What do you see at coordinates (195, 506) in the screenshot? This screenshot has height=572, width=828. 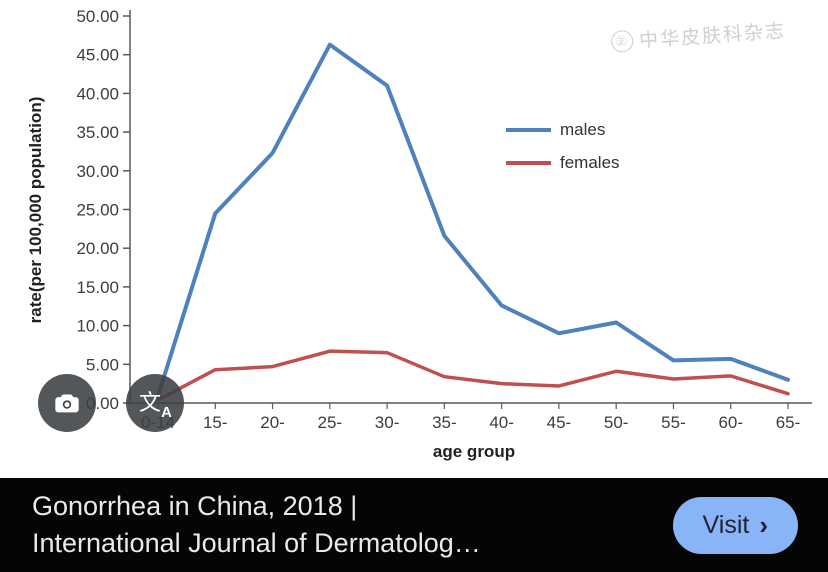 I see `result-title-line1: Gonorrhea in China, 2018 |` at bounding box center [195, 506].